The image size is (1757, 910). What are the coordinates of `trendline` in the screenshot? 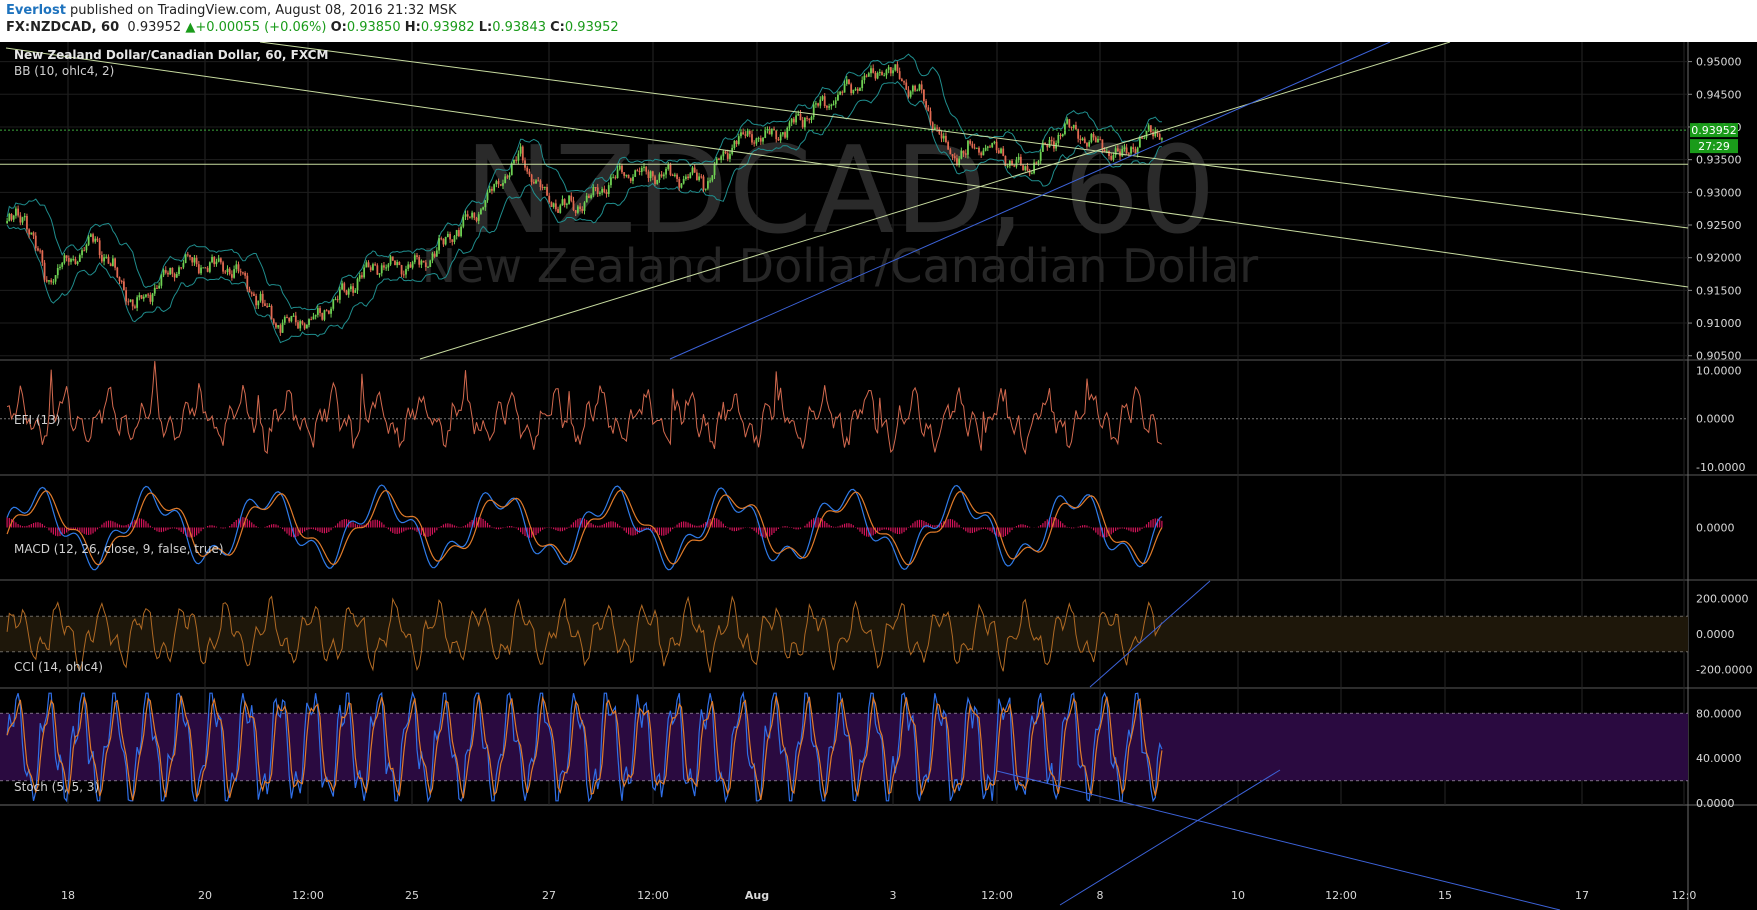 It's located at (1030, 201).